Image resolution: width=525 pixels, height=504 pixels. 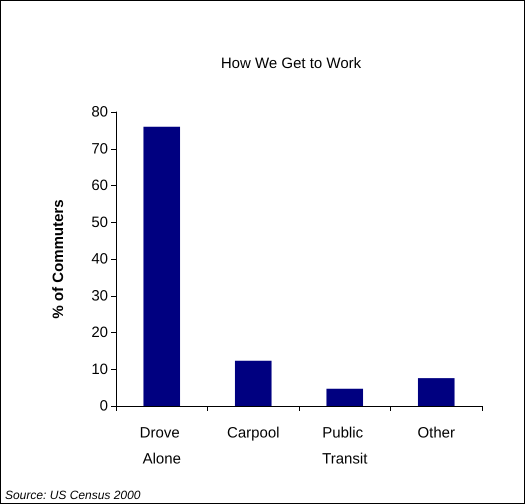 What do you see at coordinates (436, 433) in the screenshot?
I see `x-tick-label: Other` at bounding box center [436, 433].